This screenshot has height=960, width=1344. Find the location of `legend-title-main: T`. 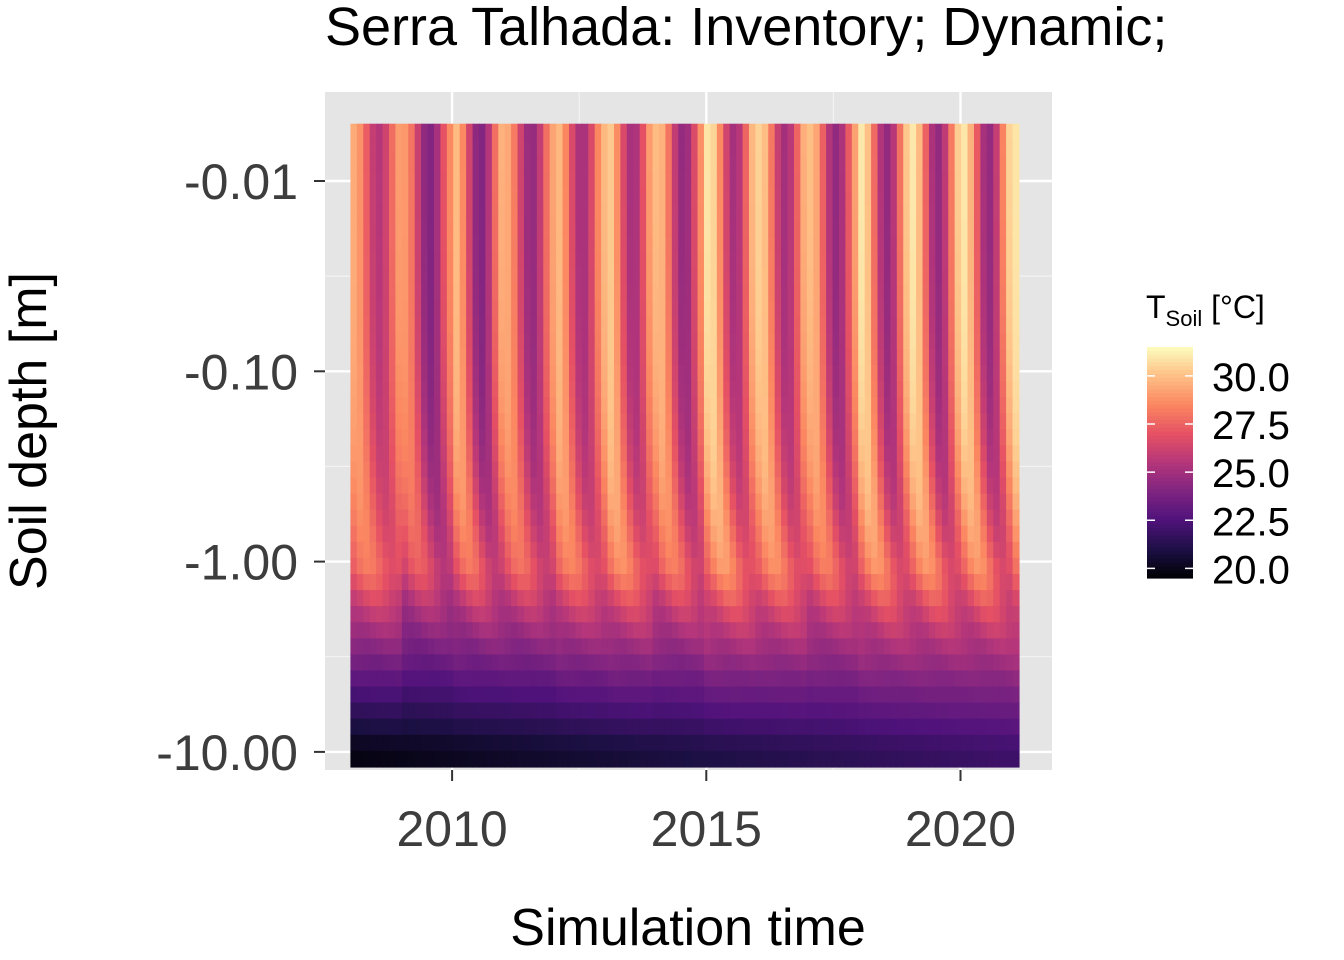

legend-title-main: T is located at coordinates (1156, 307).